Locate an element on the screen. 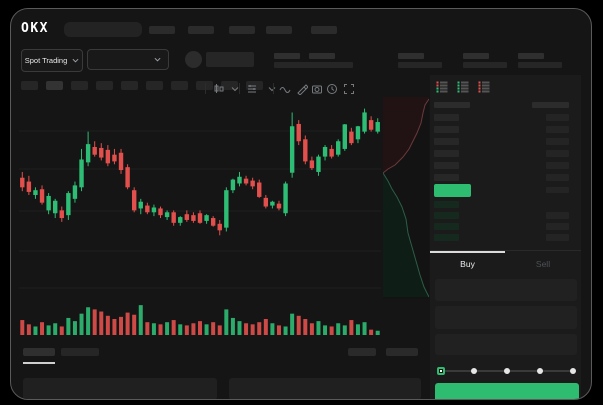 Image resolution: width=603 pixels, height=405 pixels. camera-icon is located at coordinates (317, 89).